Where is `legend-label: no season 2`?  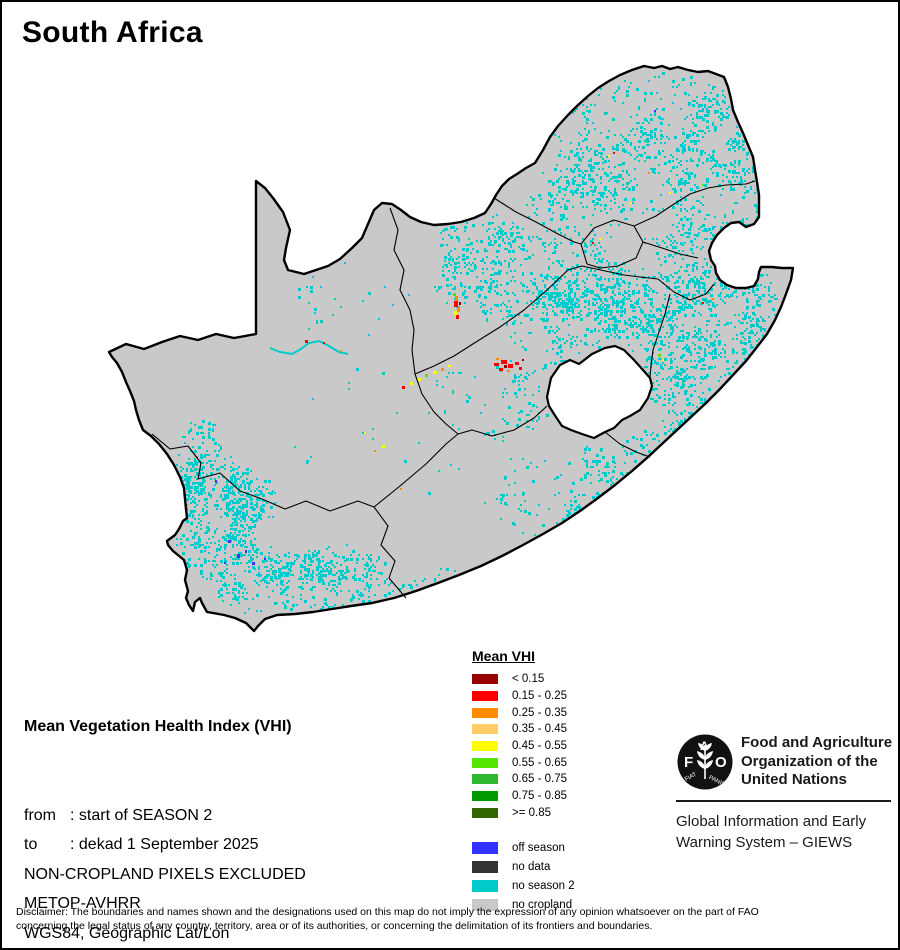 legend-label: no season 2 is located at coordinates (543, 885).